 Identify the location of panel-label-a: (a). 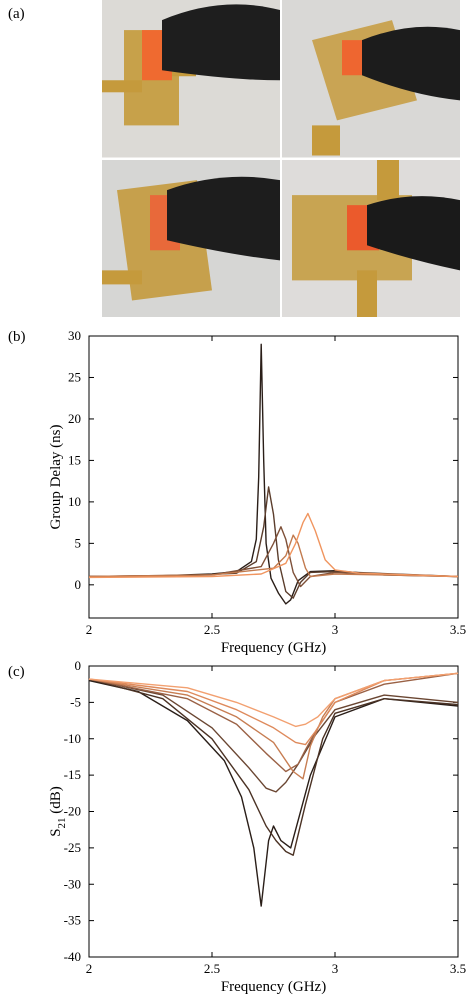
(16, 14).